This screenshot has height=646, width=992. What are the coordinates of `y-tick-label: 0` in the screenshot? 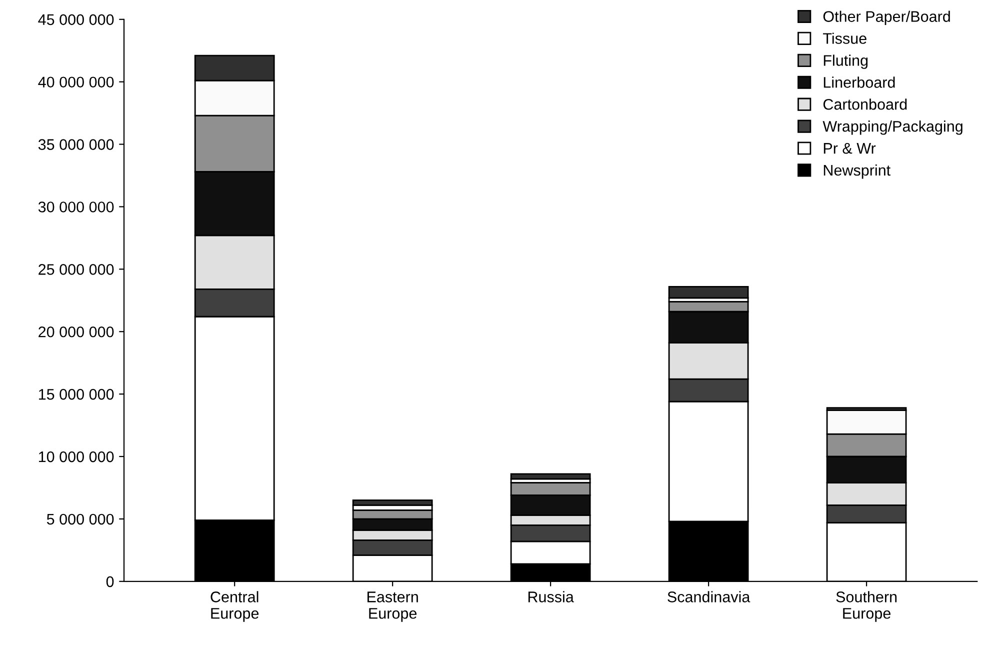 It's located at (110, 582).